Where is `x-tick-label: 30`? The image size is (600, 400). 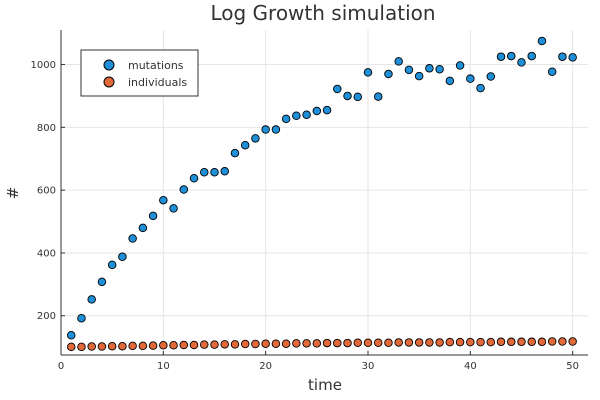
x-tick-label: 30 is located at coordinates (368, 366).